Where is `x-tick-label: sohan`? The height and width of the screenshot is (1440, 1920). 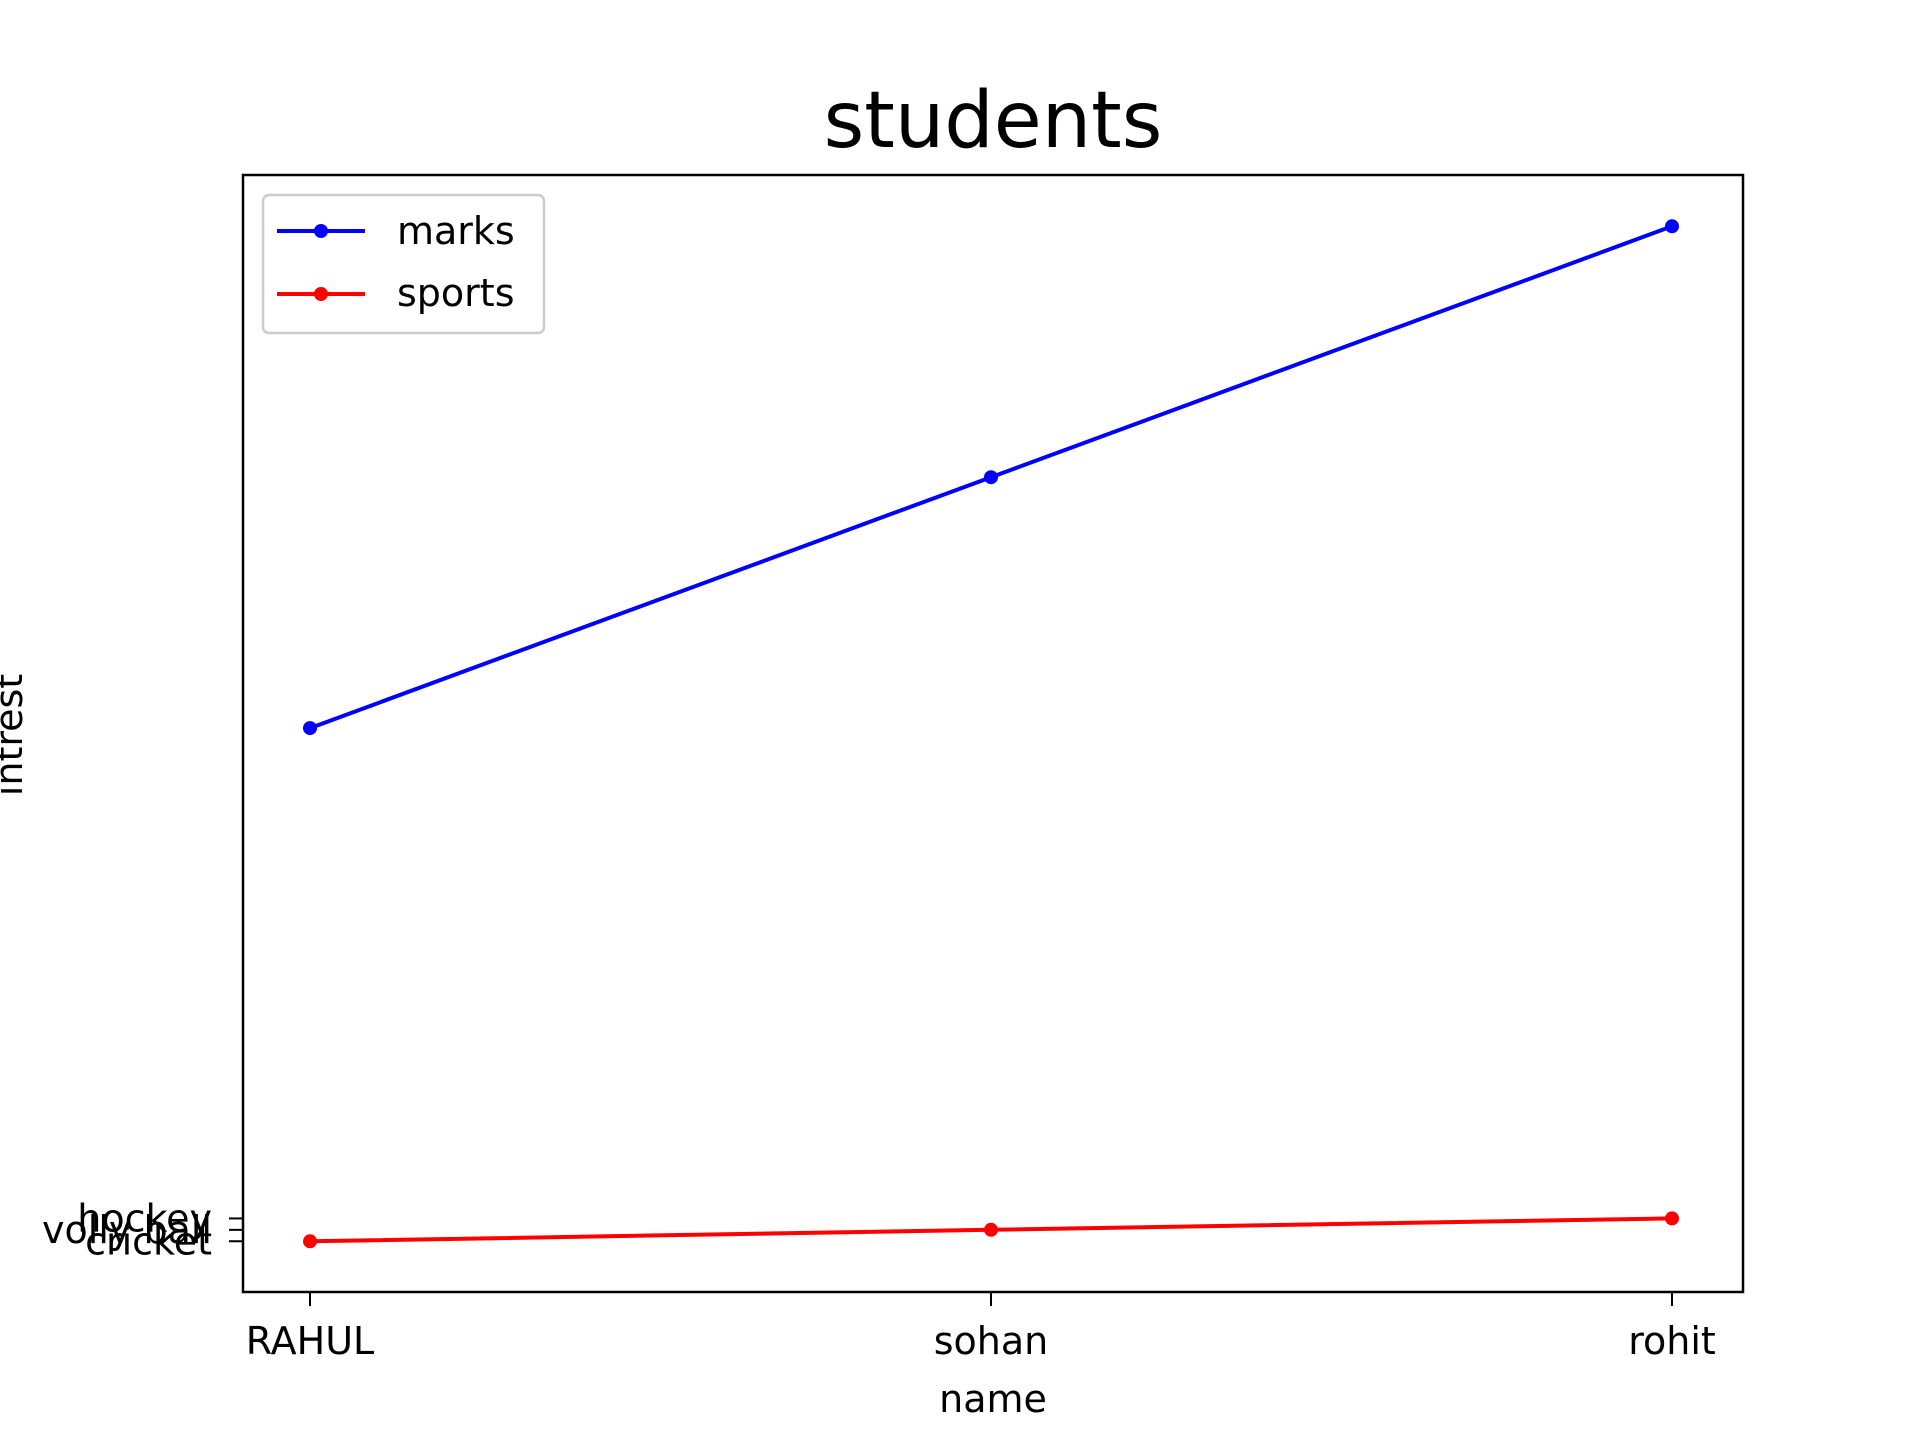 x-tick-label: sohan is located at coordinates (991, 1341).